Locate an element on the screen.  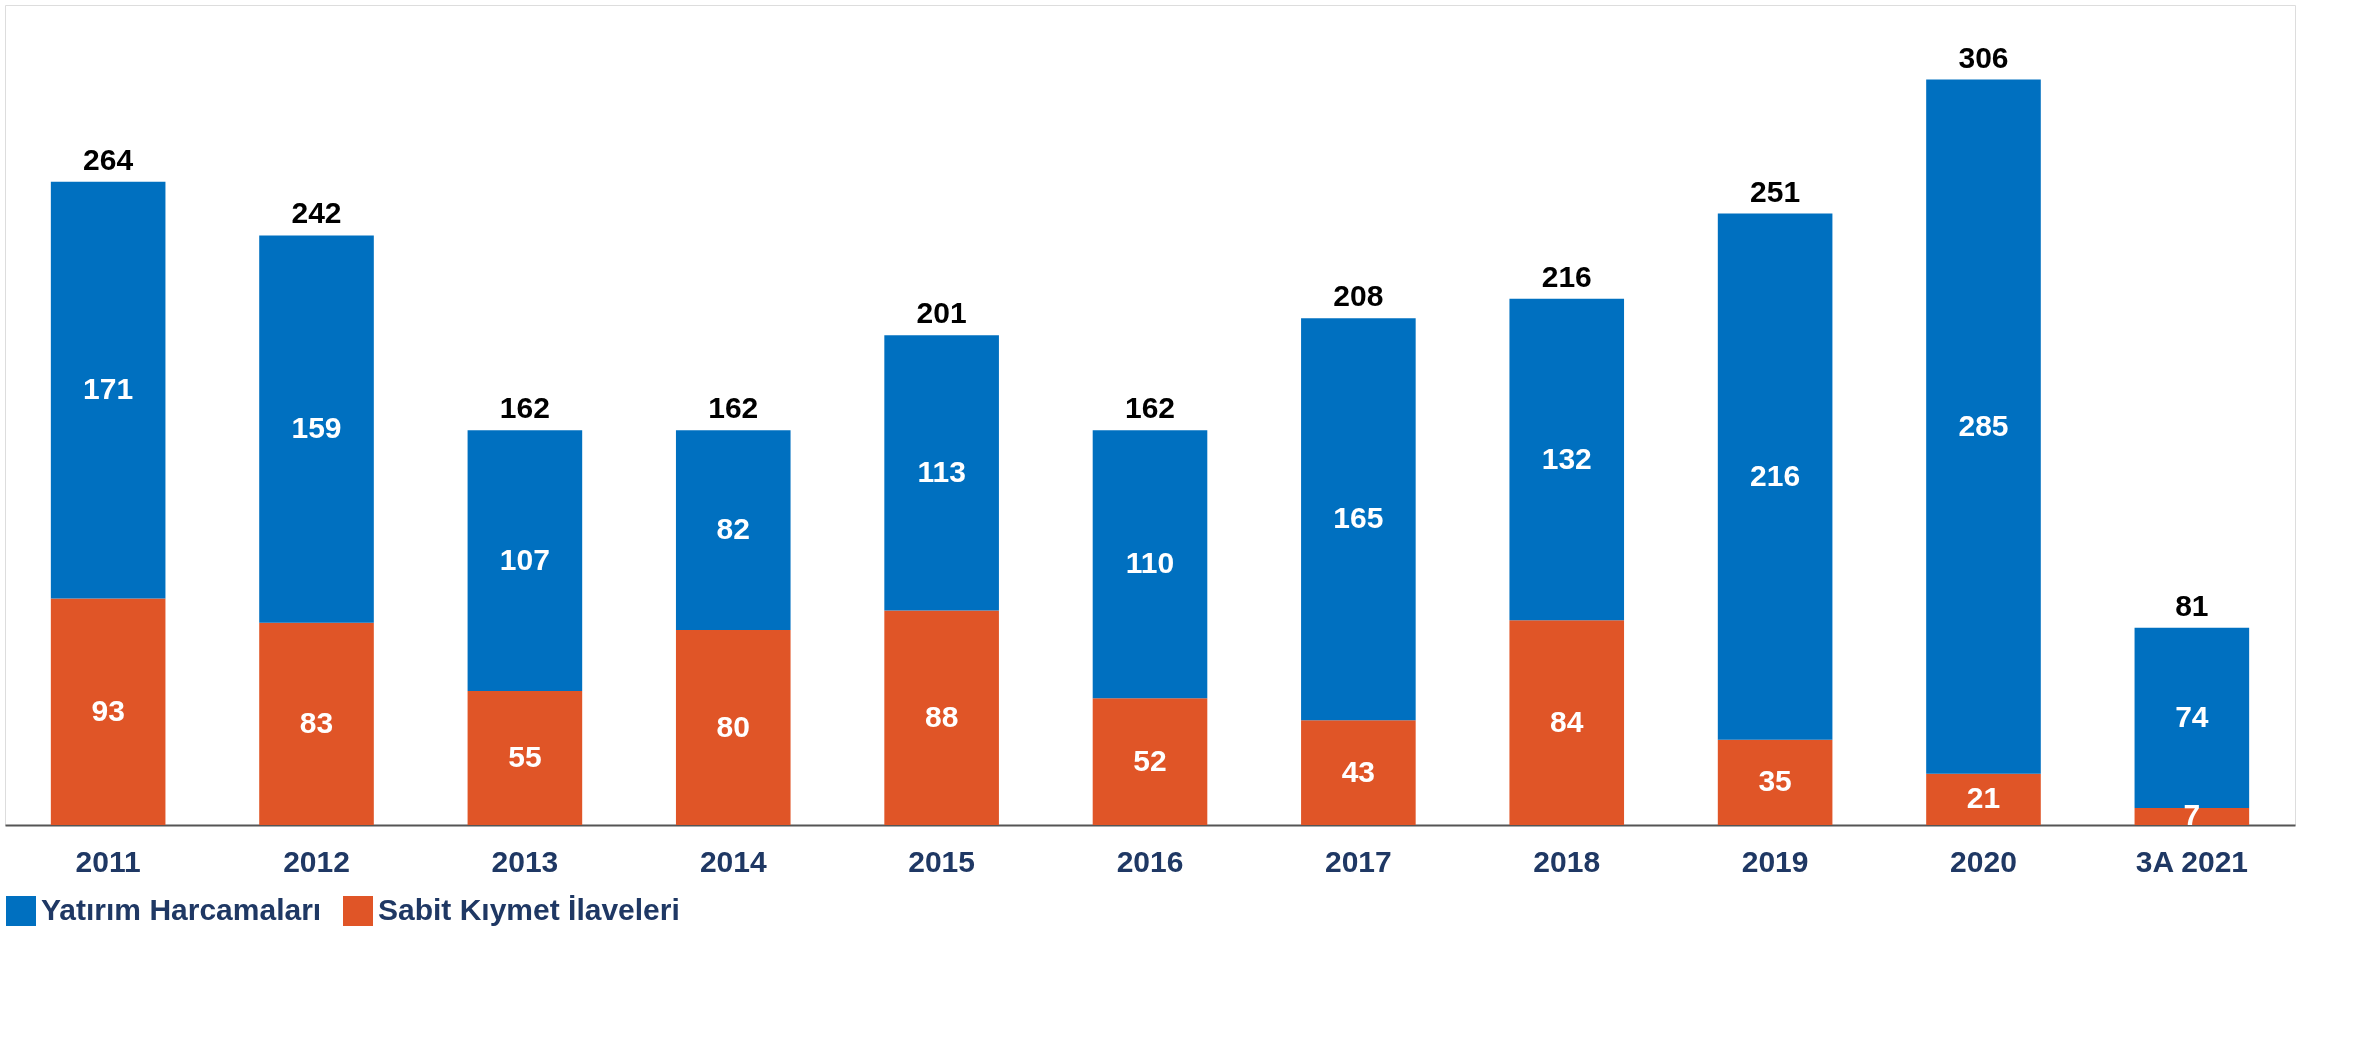
data-label: 88 is located at coordinates (941, 716).